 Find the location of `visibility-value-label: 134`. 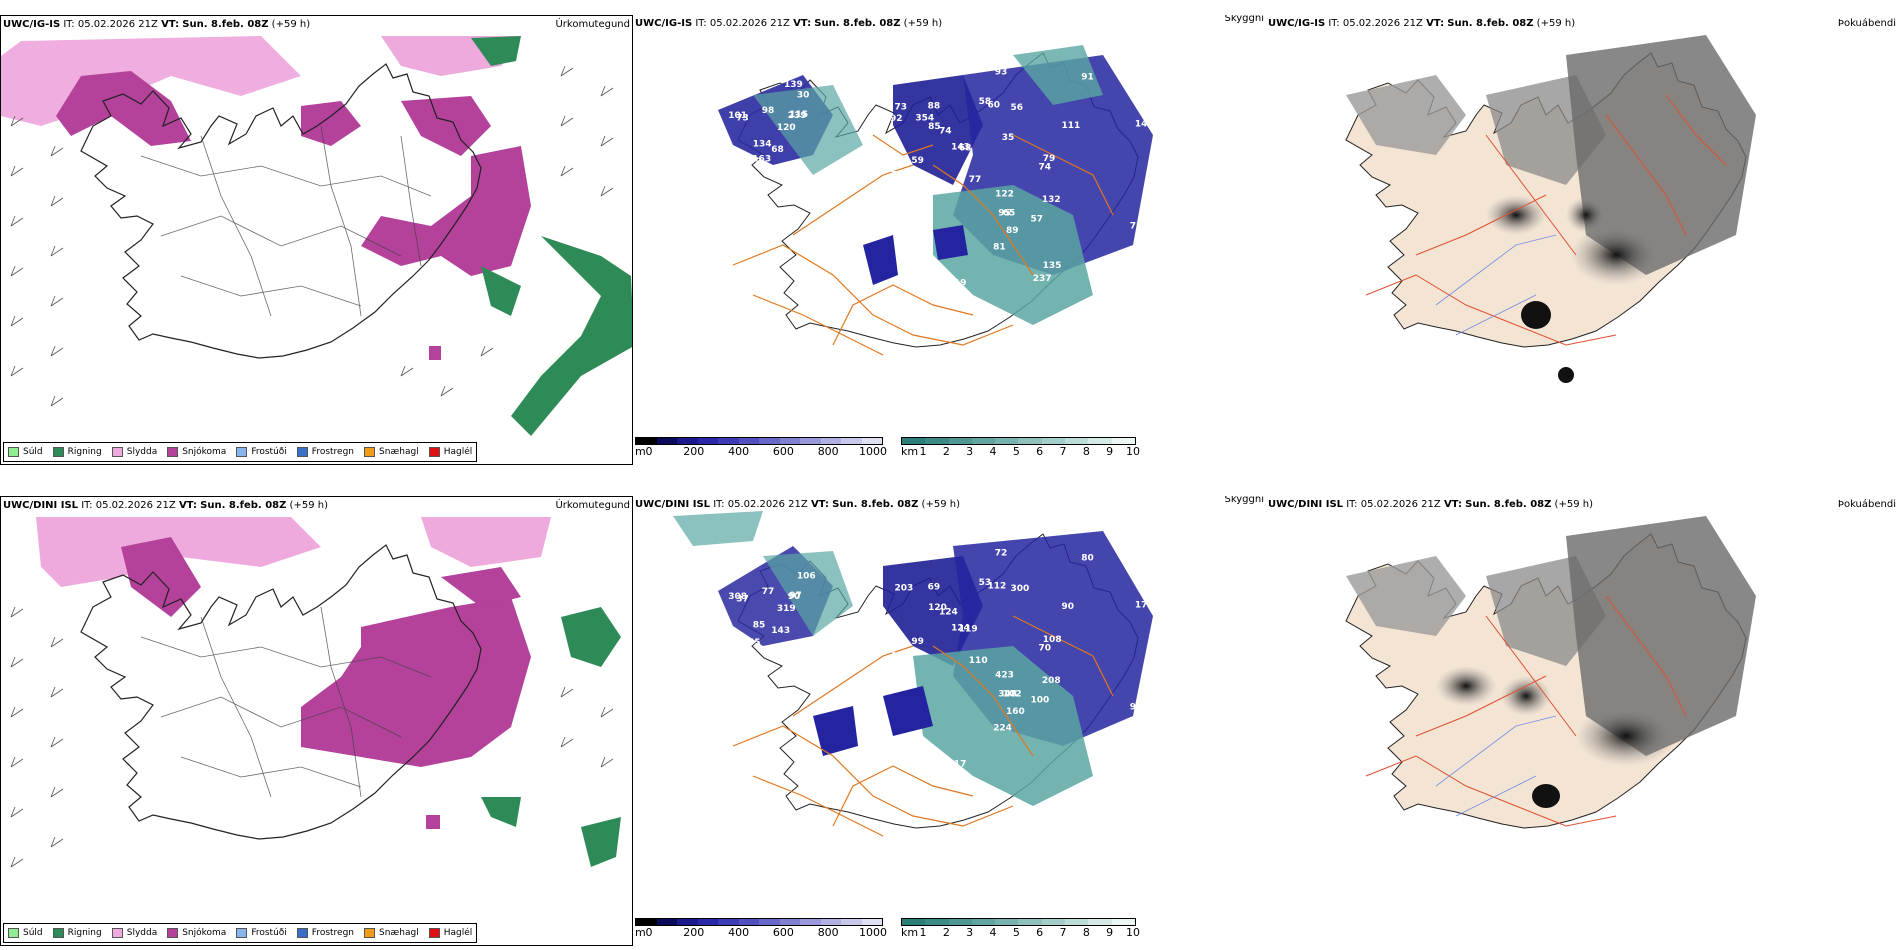

visibility-value-label: 134 is located at coordinates (762, 144).